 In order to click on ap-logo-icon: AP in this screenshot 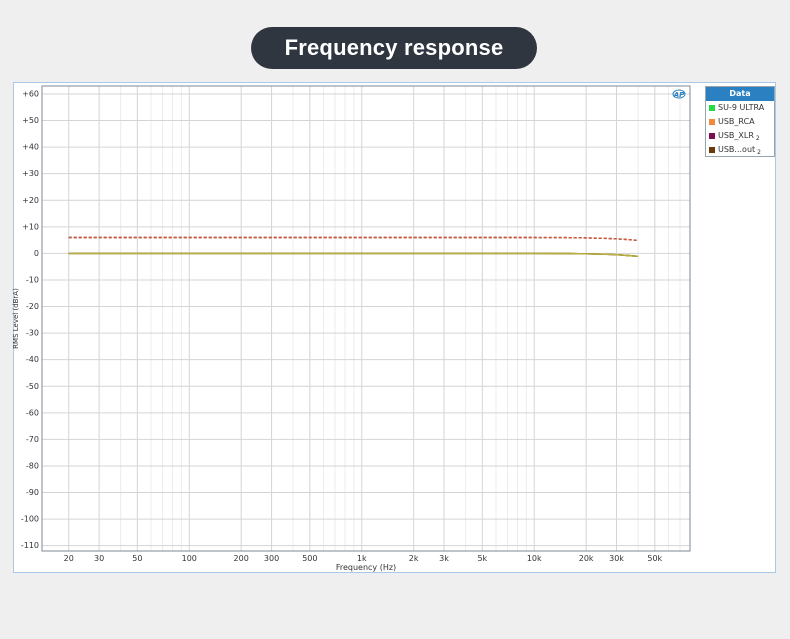, I will do `click(679, 94)`.